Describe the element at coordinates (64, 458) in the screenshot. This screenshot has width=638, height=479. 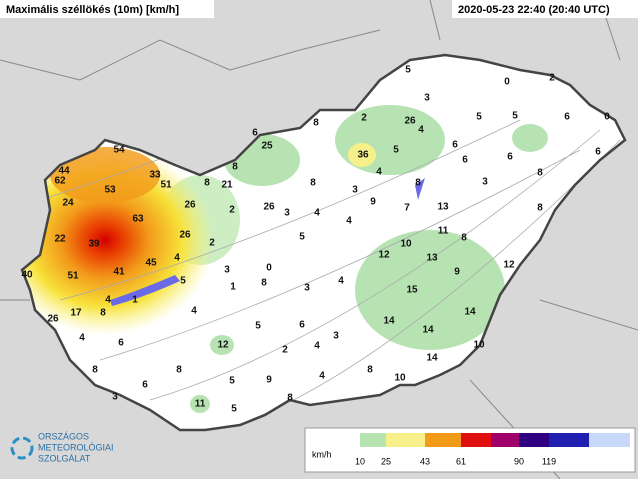
I see `logo-text: SZOLGÁLAT` at that location.